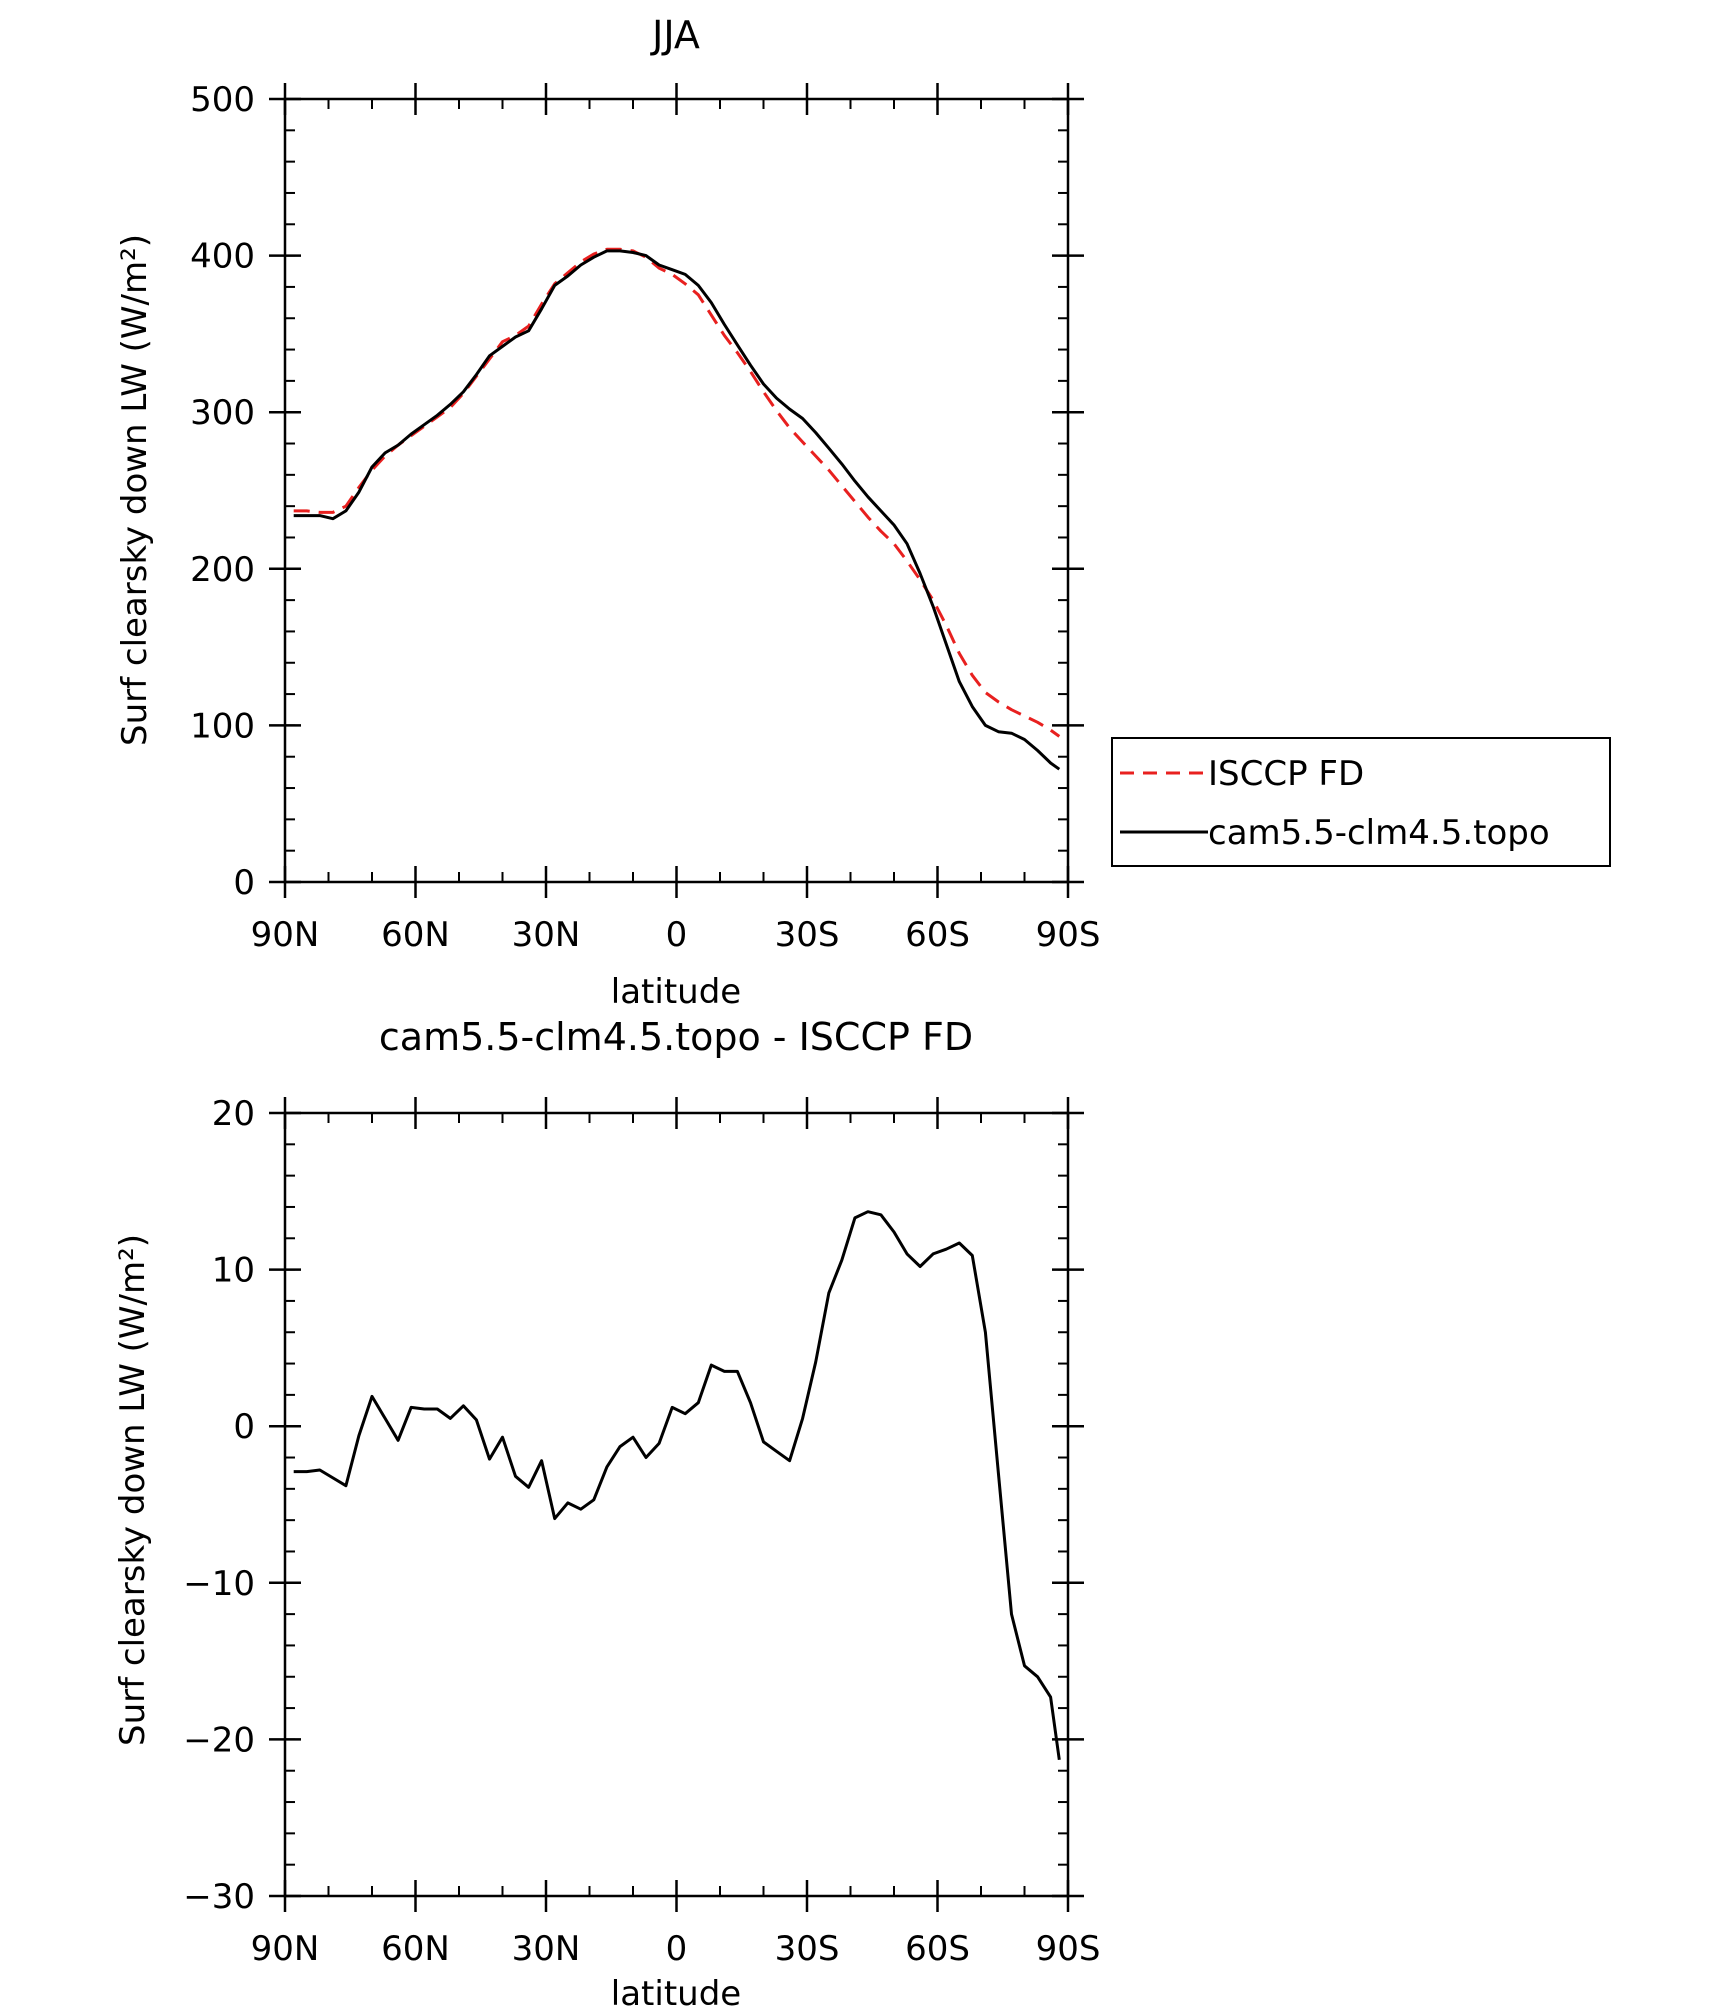 Image resolution: width=1710 pixels, height=2010 pixels. Describe the element at coordinates (222, 100) in the screenshot. I see `y-tick-label: 500` at that location.